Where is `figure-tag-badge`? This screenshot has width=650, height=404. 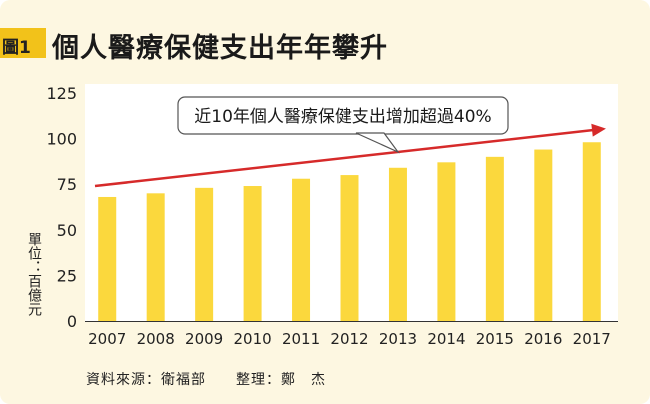
figure-tag-badge is located at coordinates (23, 43).